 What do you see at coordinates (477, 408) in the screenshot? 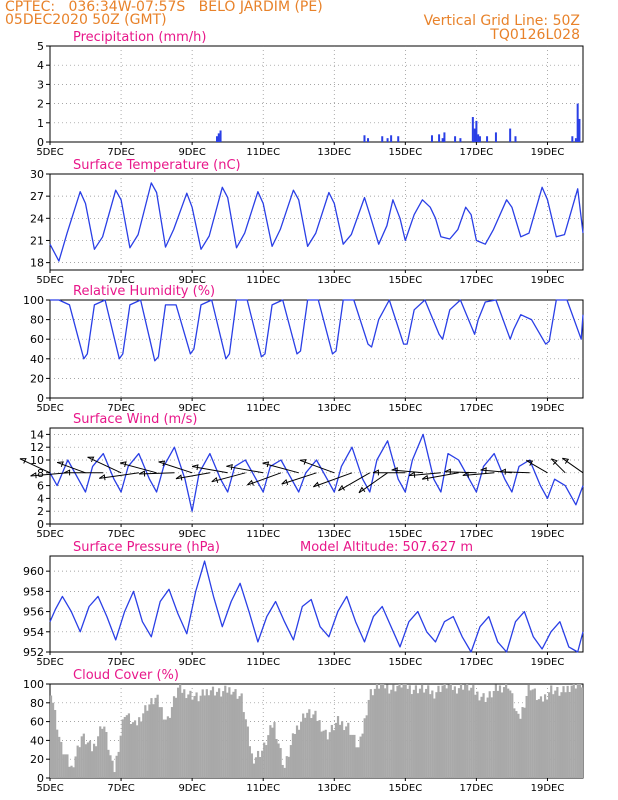
I see `xtick-label-rh: 17DEC` at bounding box center [477, 408].